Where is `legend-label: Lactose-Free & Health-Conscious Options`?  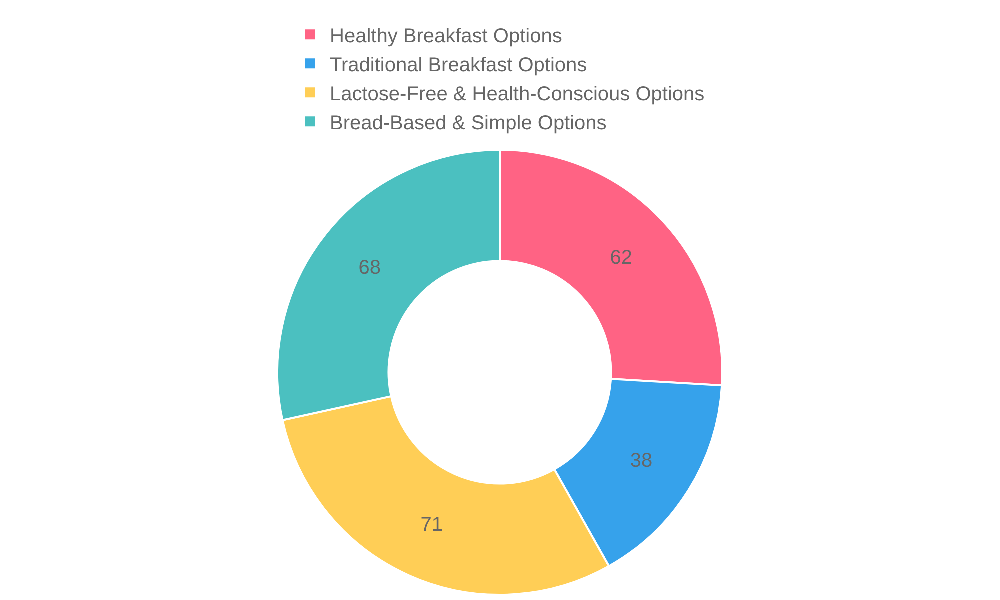 legend-label: Lactose-Free & Health-Conscious Options is located at coordinates (517, 94).